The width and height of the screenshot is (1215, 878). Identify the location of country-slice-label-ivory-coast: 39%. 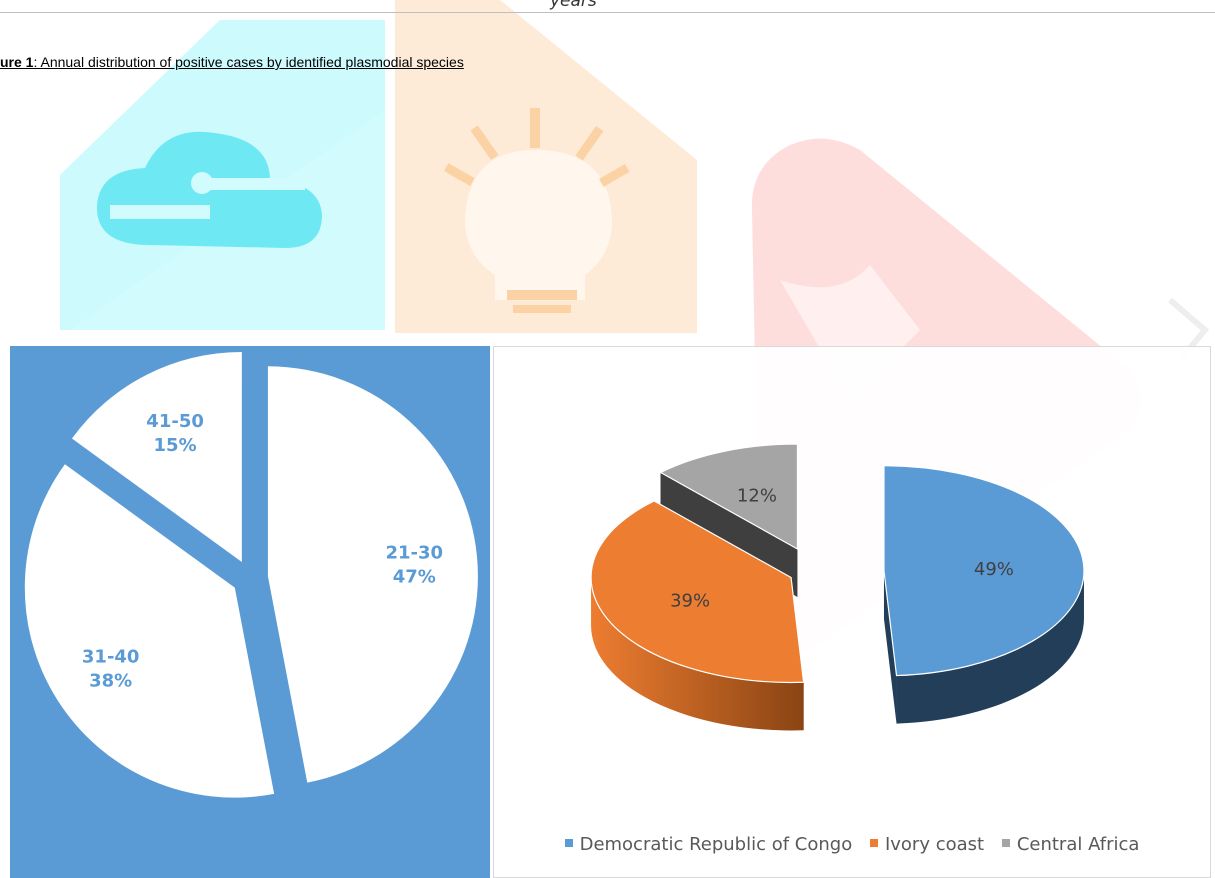
(690, 600).